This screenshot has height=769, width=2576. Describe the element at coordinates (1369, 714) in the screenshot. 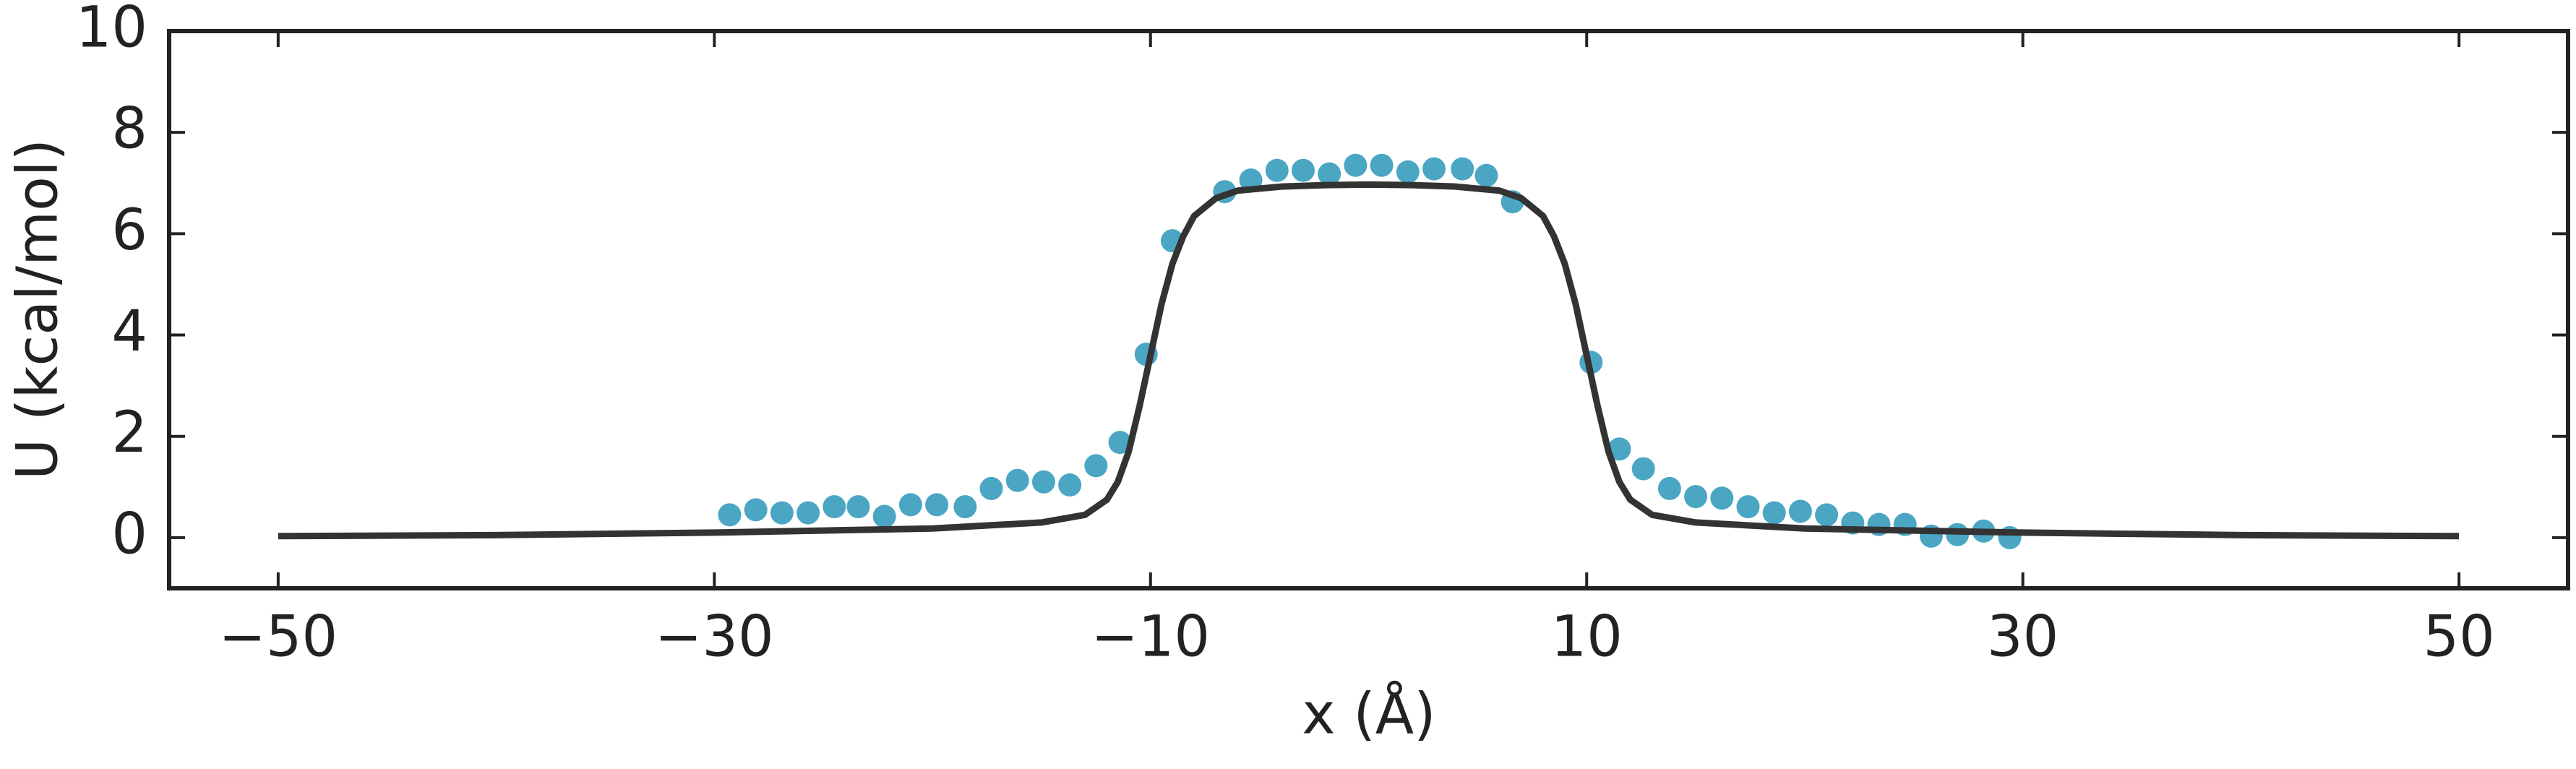

I see `x-axis-label: x (Å)` at that location.